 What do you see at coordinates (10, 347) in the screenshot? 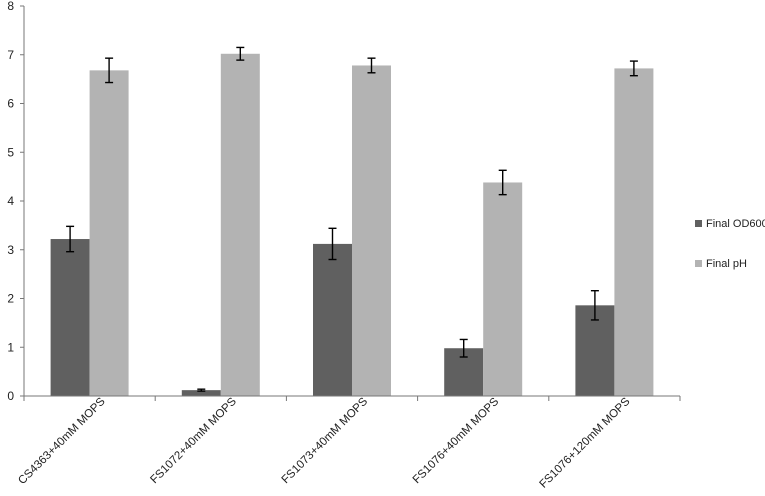
I see `y-tick-label: 1` at bounding box center [10, 347].